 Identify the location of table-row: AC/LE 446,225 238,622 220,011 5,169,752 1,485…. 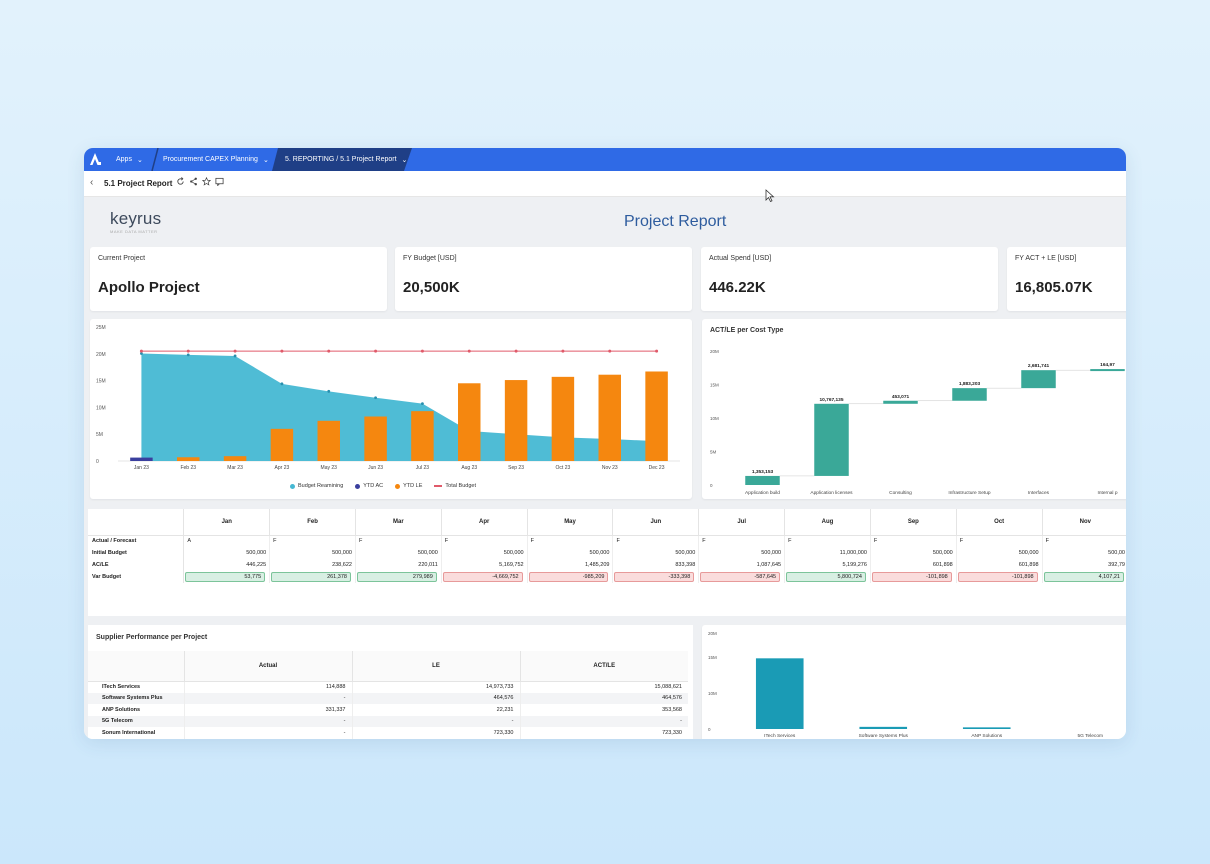
(607, 565).